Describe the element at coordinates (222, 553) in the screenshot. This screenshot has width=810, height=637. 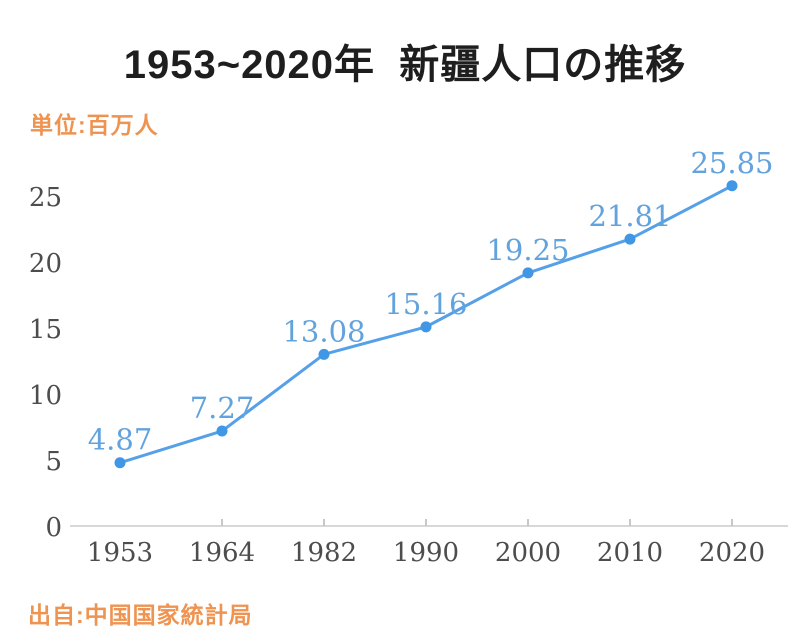
I see `x-axis-label: 1964` at that location.